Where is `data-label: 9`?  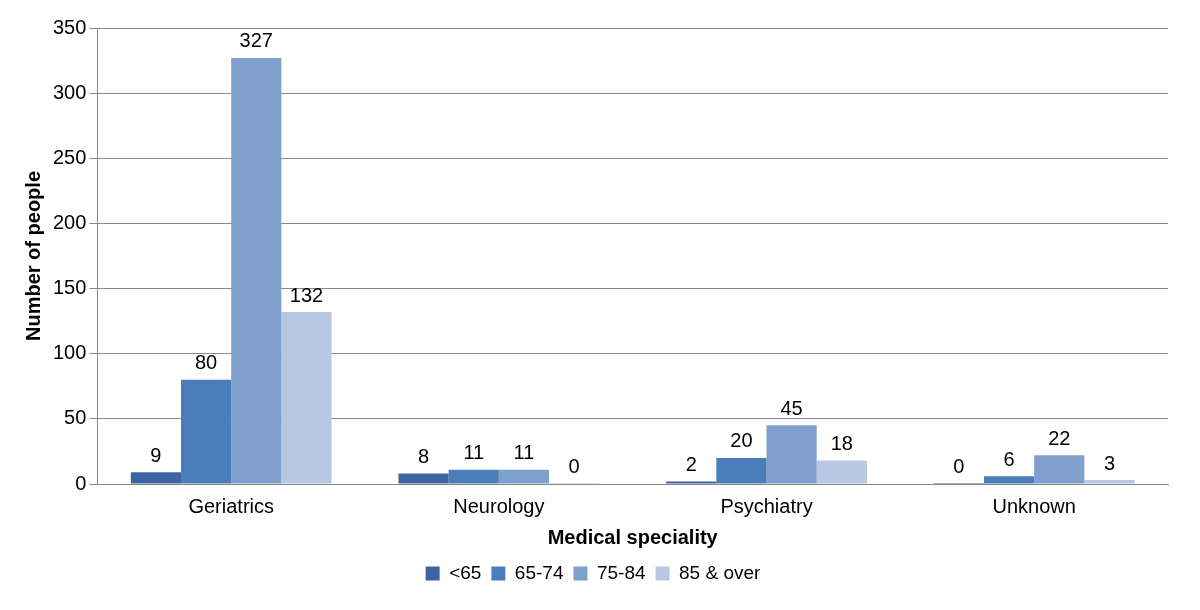
data-label: 9 is located at coordinates (156, 454).